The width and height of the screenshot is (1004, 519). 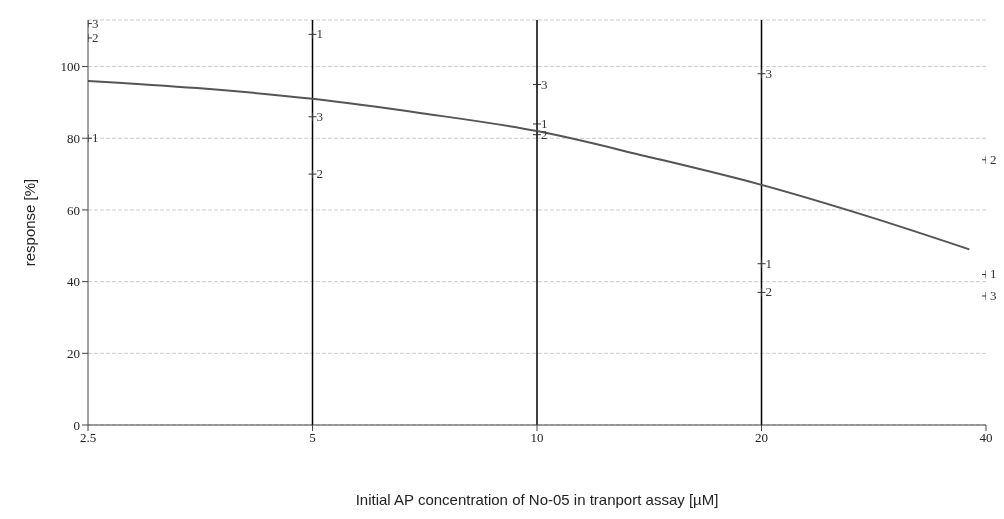 I want to click on y-tick-label: 100, so click(x=70, y=67).